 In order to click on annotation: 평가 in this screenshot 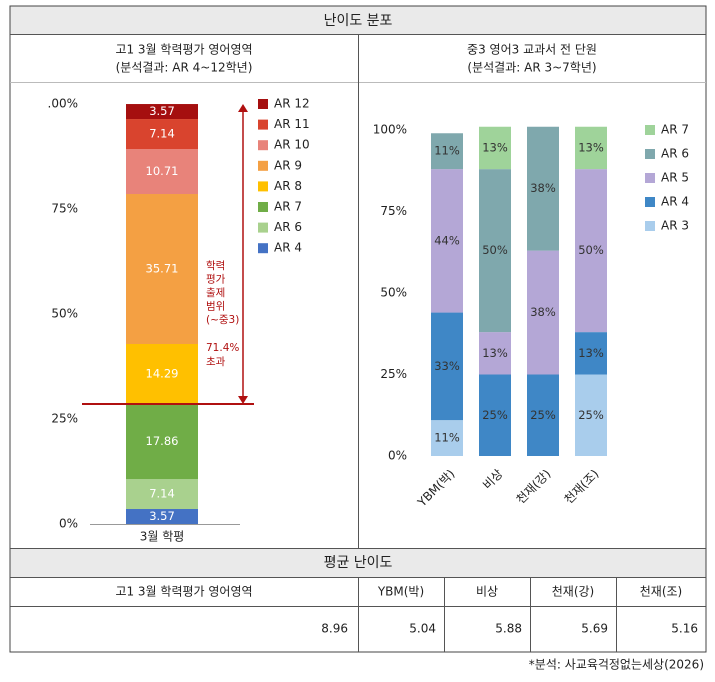, I will do `click(216, 280)`.